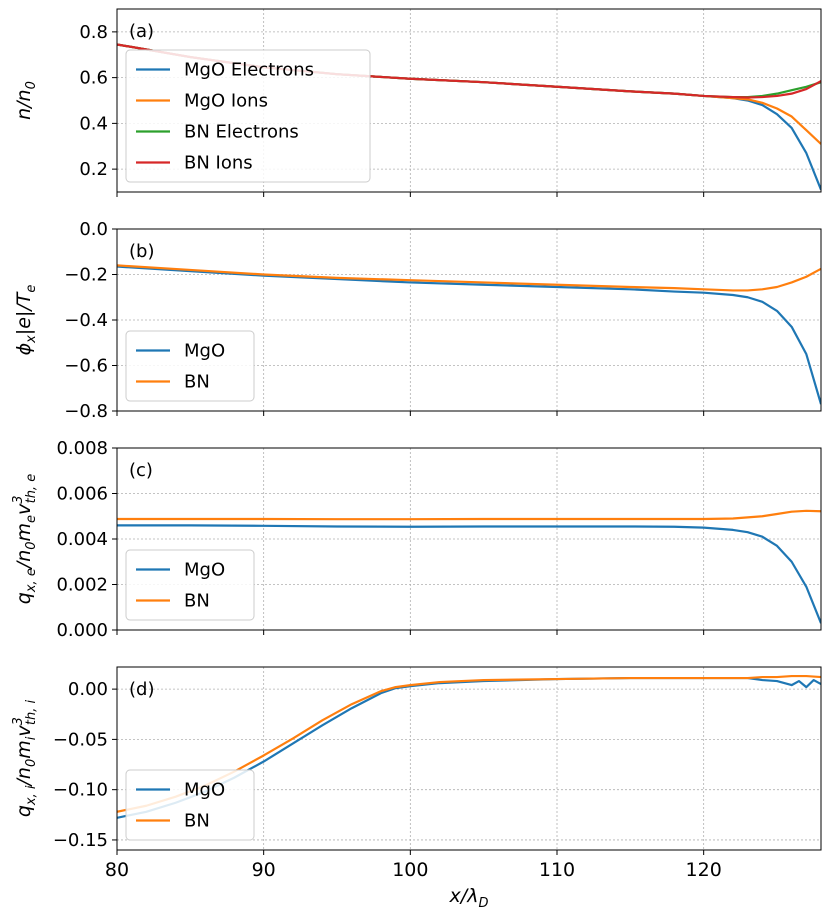 This screenshot has height=914, width=831. I want to click on y-axis-label: ϕx|e|/Te, so click(26, 320).